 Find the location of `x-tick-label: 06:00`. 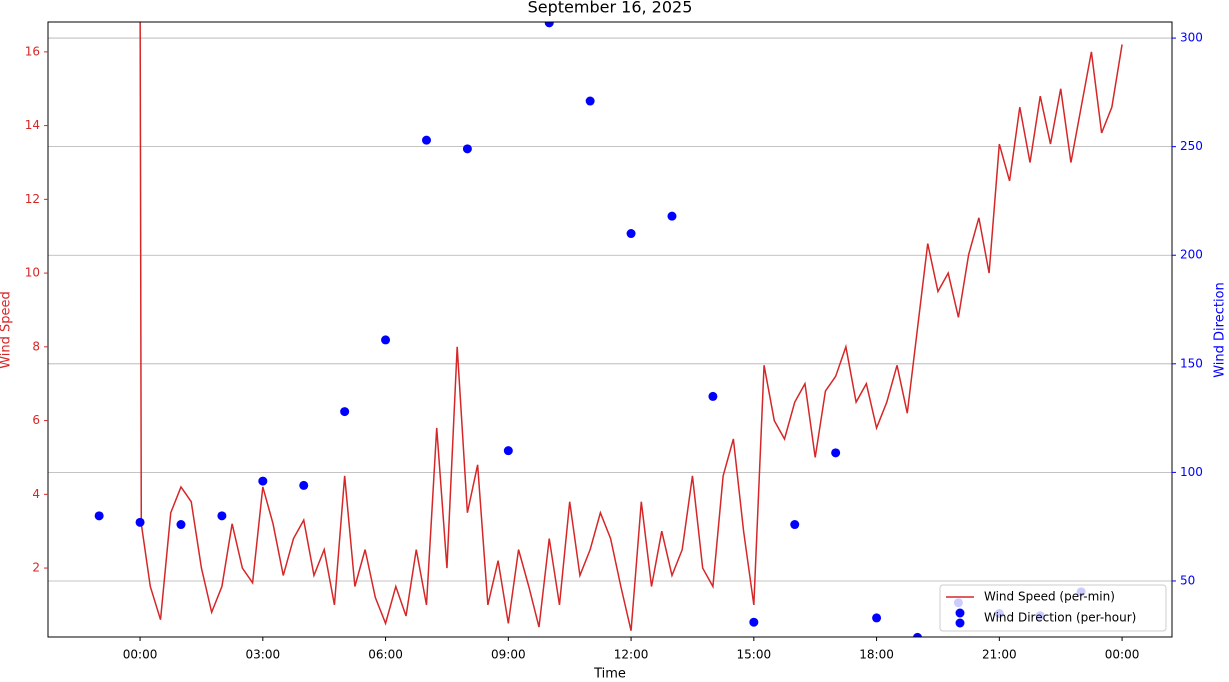

x-tick-label: 06:00 is located at coordinates (385, 655).